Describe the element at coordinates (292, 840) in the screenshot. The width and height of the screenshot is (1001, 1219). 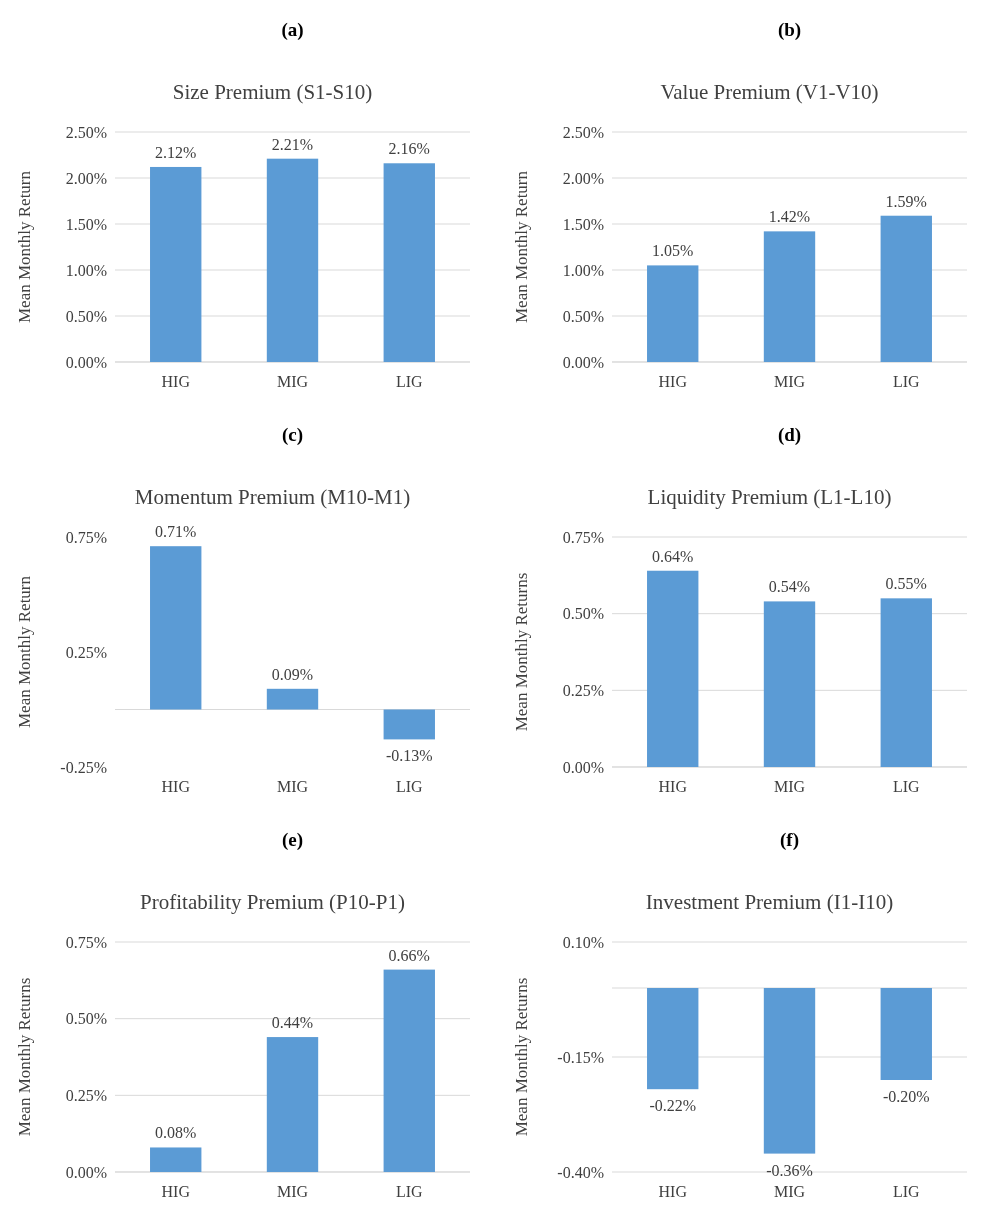
I see `text: (e)` at that location.